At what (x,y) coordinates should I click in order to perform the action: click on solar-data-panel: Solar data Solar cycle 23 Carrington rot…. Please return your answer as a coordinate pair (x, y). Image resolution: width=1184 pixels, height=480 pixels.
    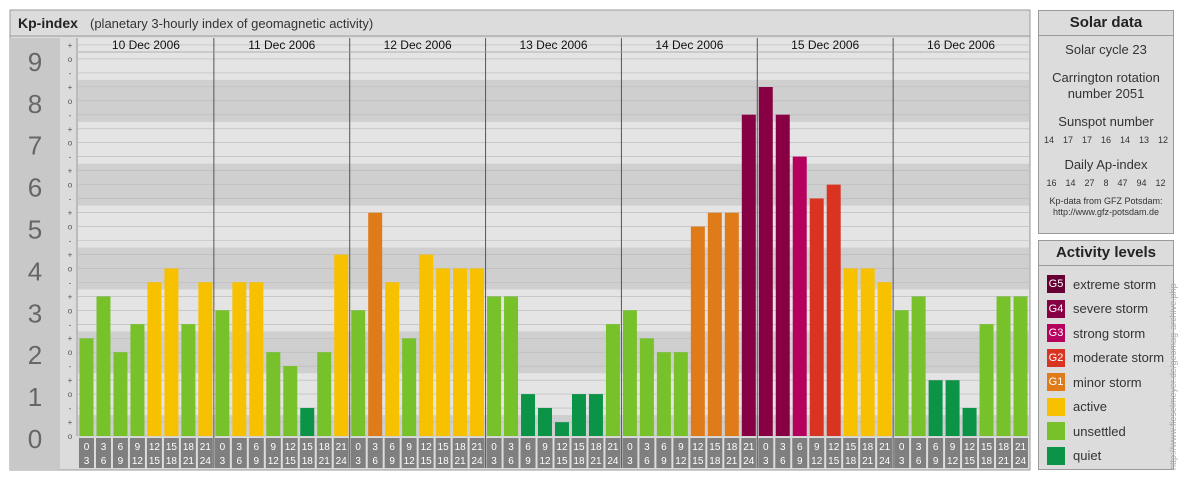
    Looking at the image, I should click on (1106, 122).